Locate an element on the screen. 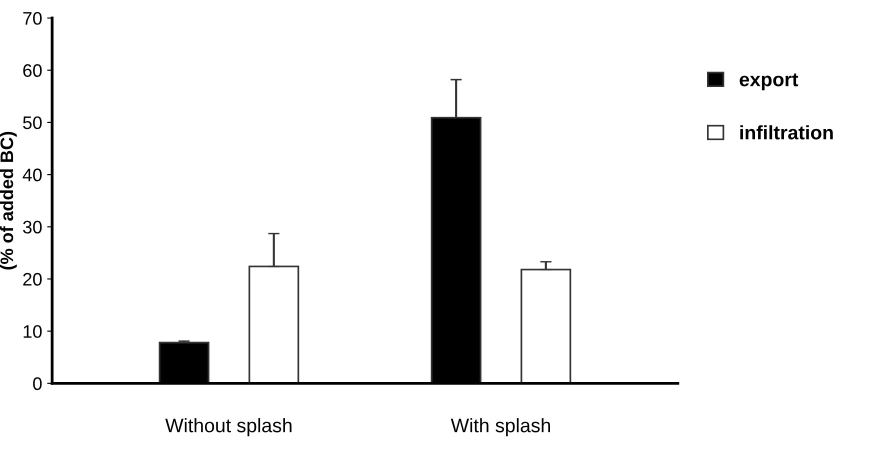 The width and height of the screenshot is (869, 451). y-tick-label: 10 is located at coordinates (33, 331).